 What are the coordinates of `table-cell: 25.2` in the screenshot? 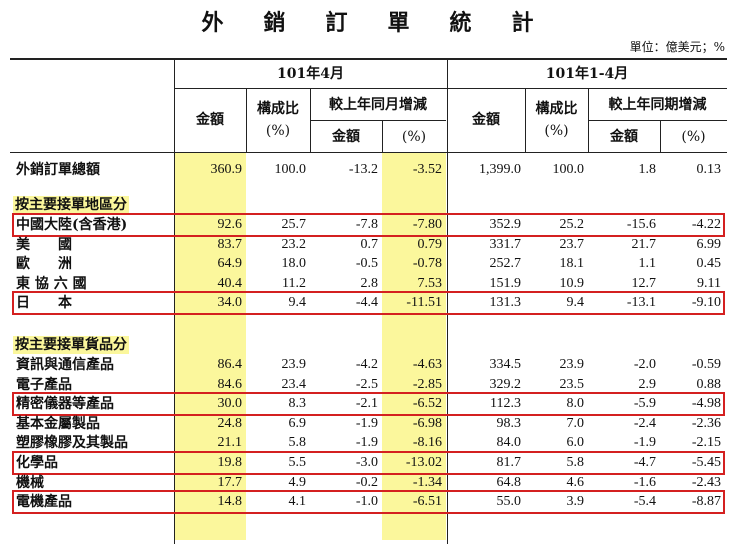 It's located at (572, 224).